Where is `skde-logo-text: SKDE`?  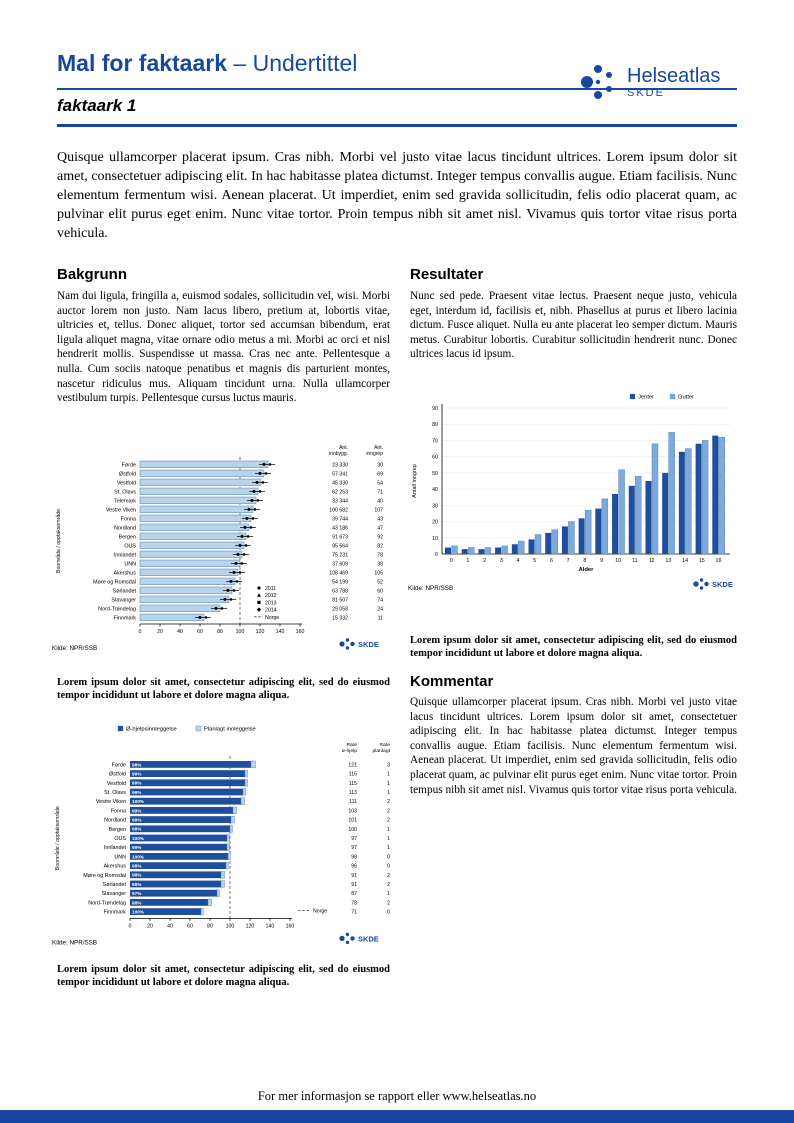
skde-logo-text: SKDE is located at coordinates (368, 938).